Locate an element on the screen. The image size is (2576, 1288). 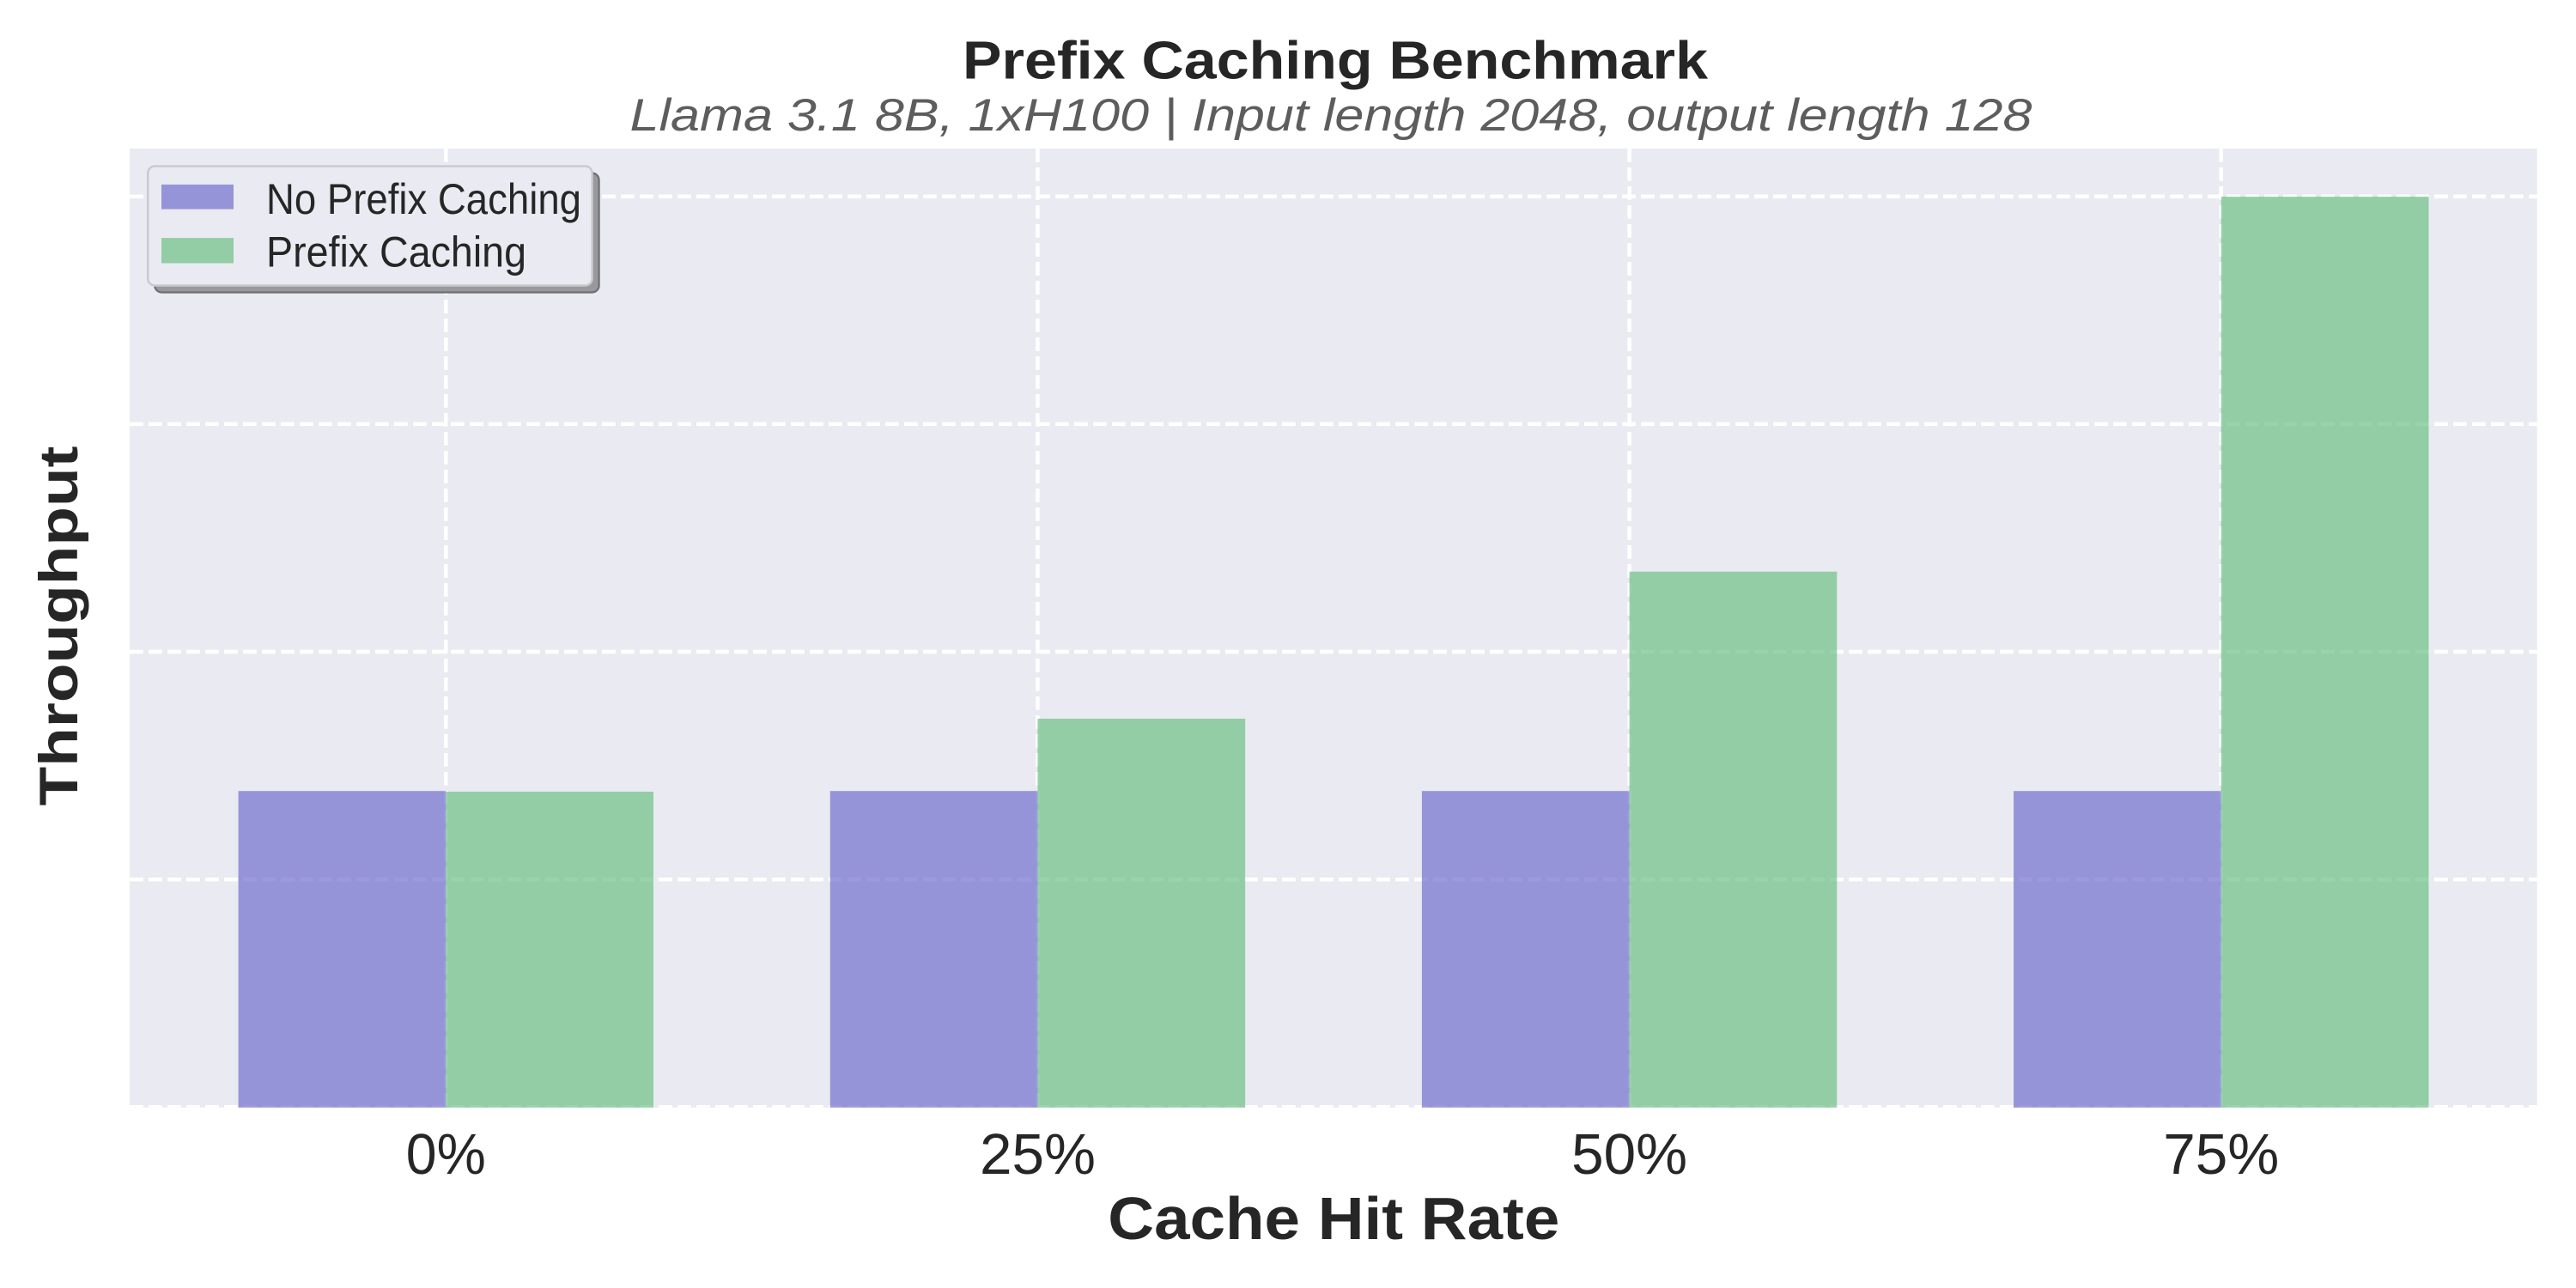
svg-text: Prefix Caching is located at coordinates (396, 252).